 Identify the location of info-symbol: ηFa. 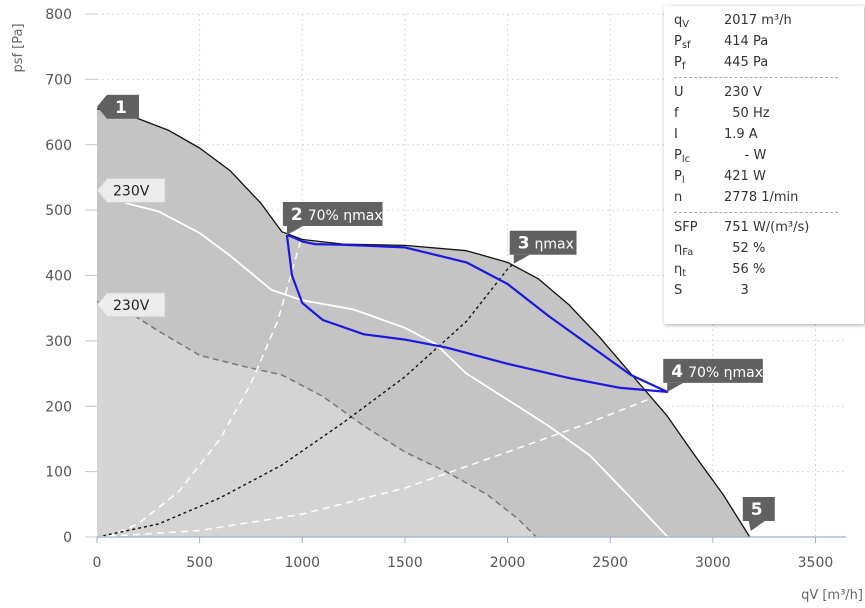
(684, 249).